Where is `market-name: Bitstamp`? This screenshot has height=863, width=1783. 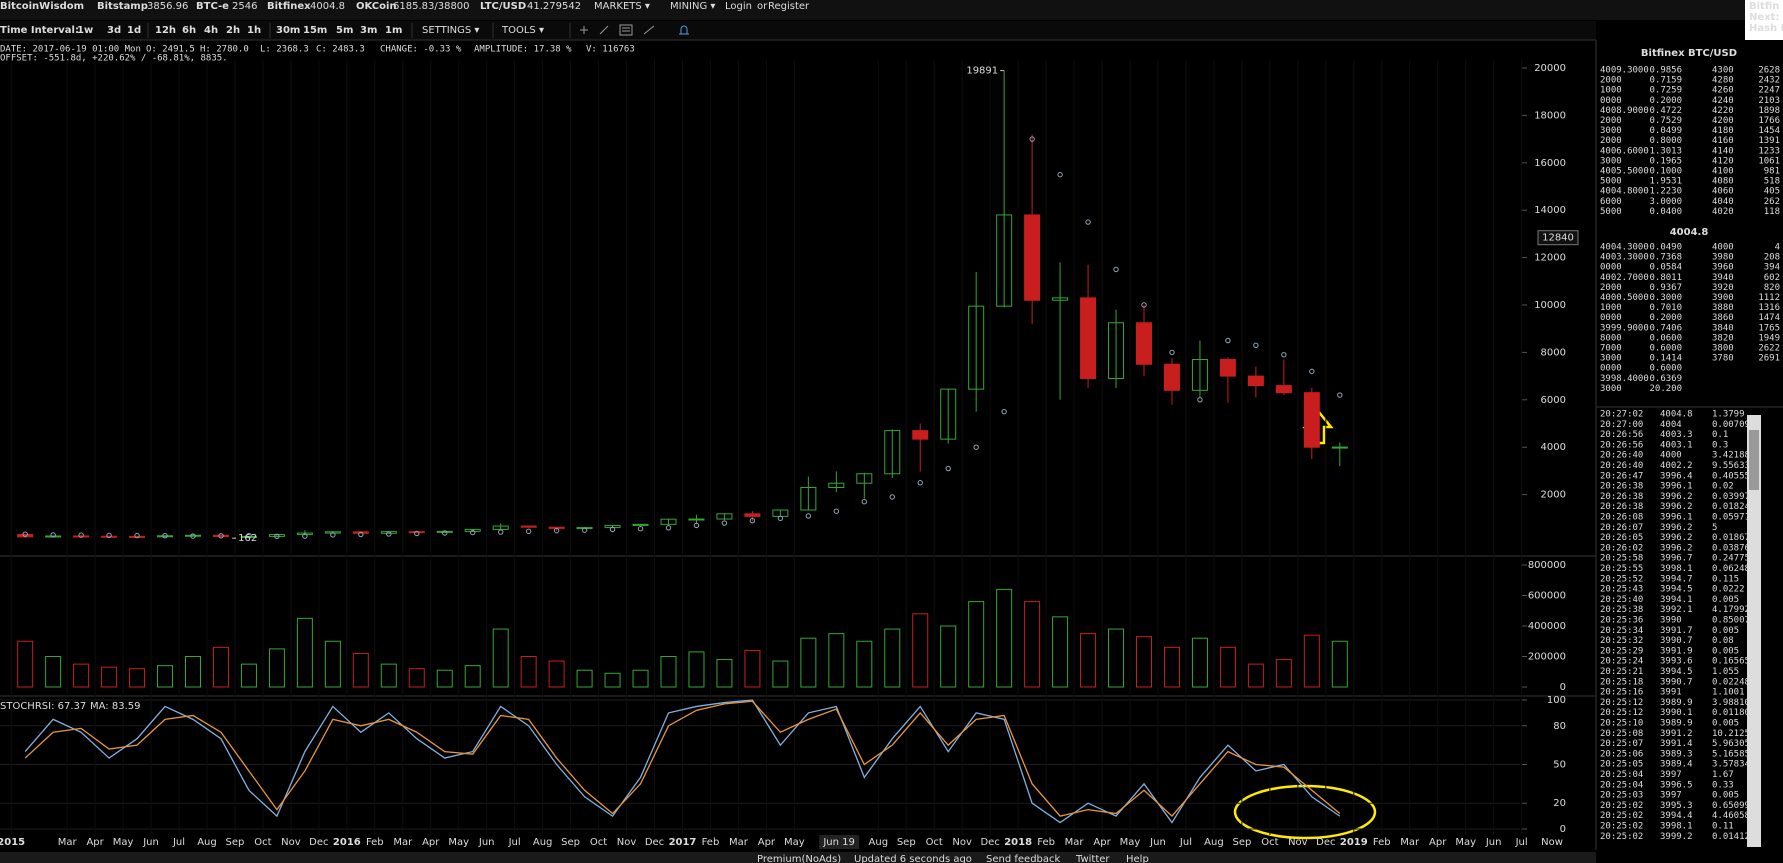
market-name: Bitstamp is located at coordinates (122, 6).